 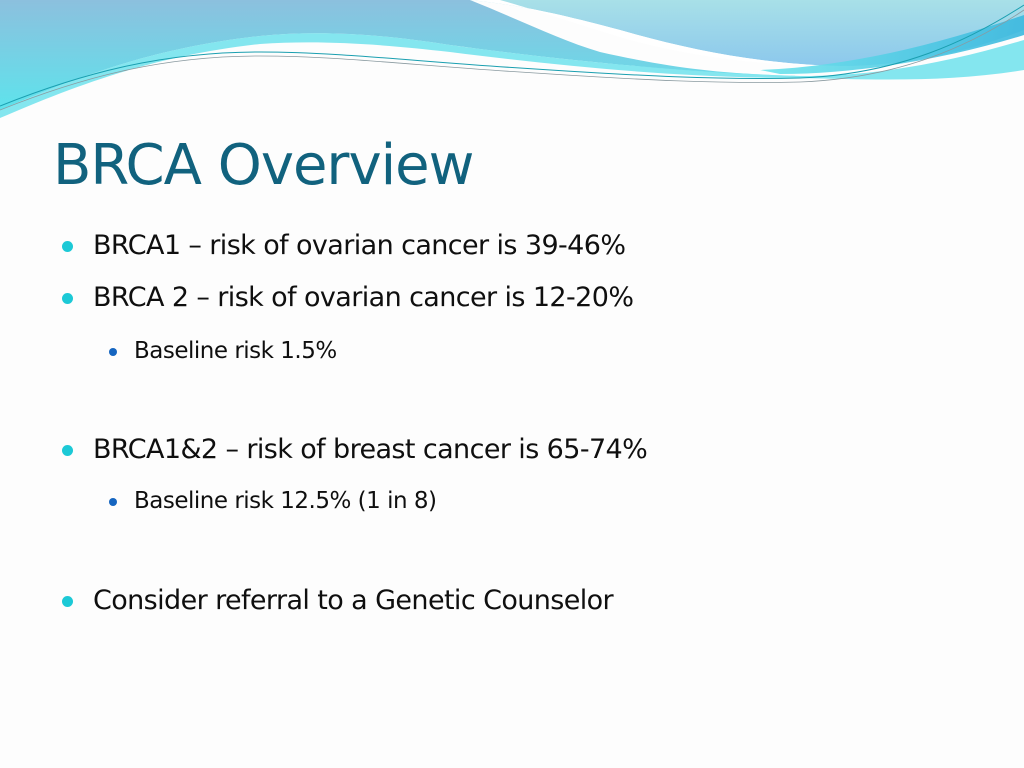 What do you see at coordinates (285, 501) in the screenshot?
I see `sub-bullet-text: Baseline risk 12.5% (1 in 8)` at bounding box center [285, 501].